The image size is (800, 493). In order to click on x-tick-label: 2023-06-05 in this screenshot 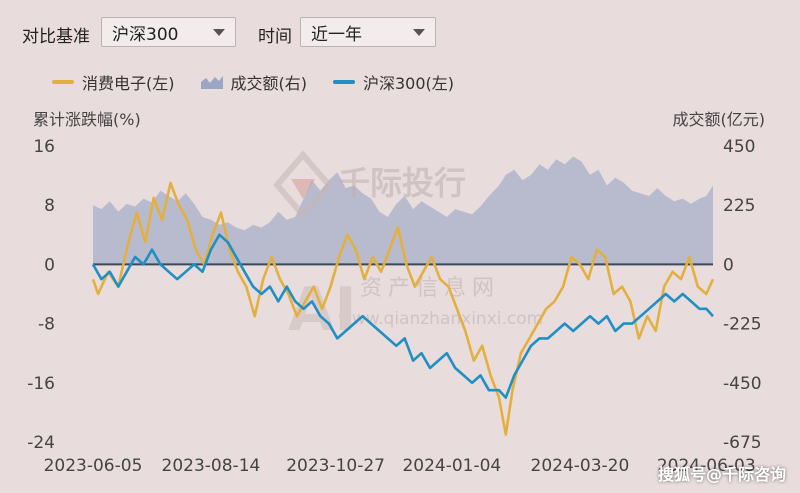, I will do `click(93, 466)`.